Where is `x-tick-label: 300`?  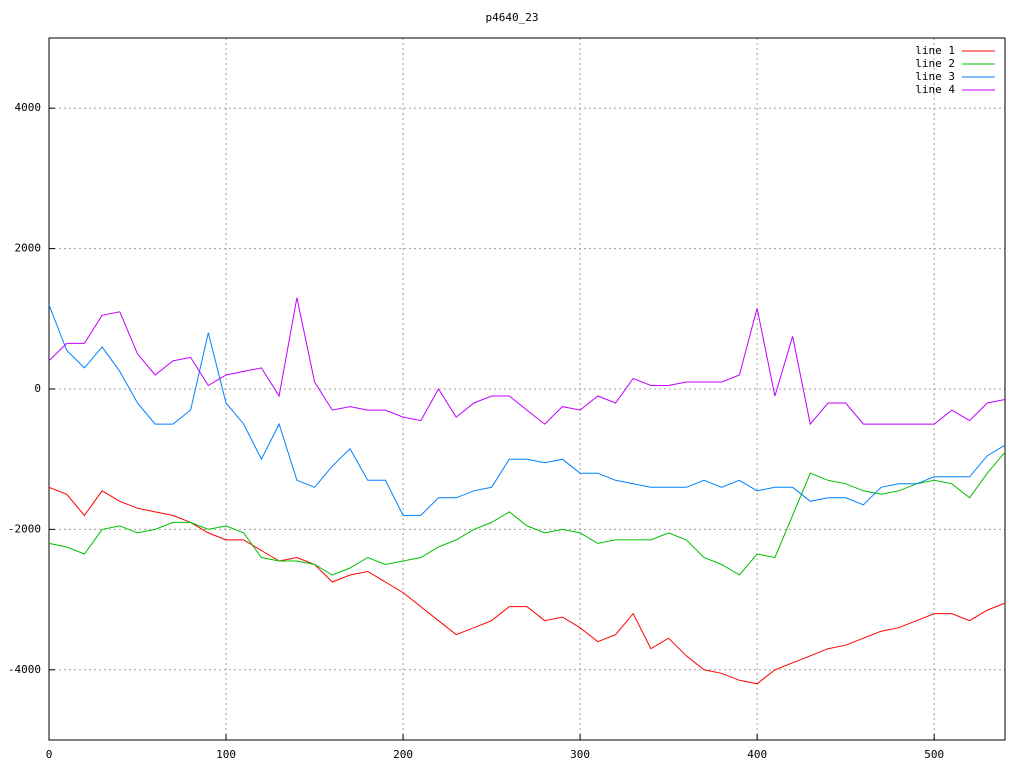 x-tick-label: 300 is located at coordinates (580, 754).